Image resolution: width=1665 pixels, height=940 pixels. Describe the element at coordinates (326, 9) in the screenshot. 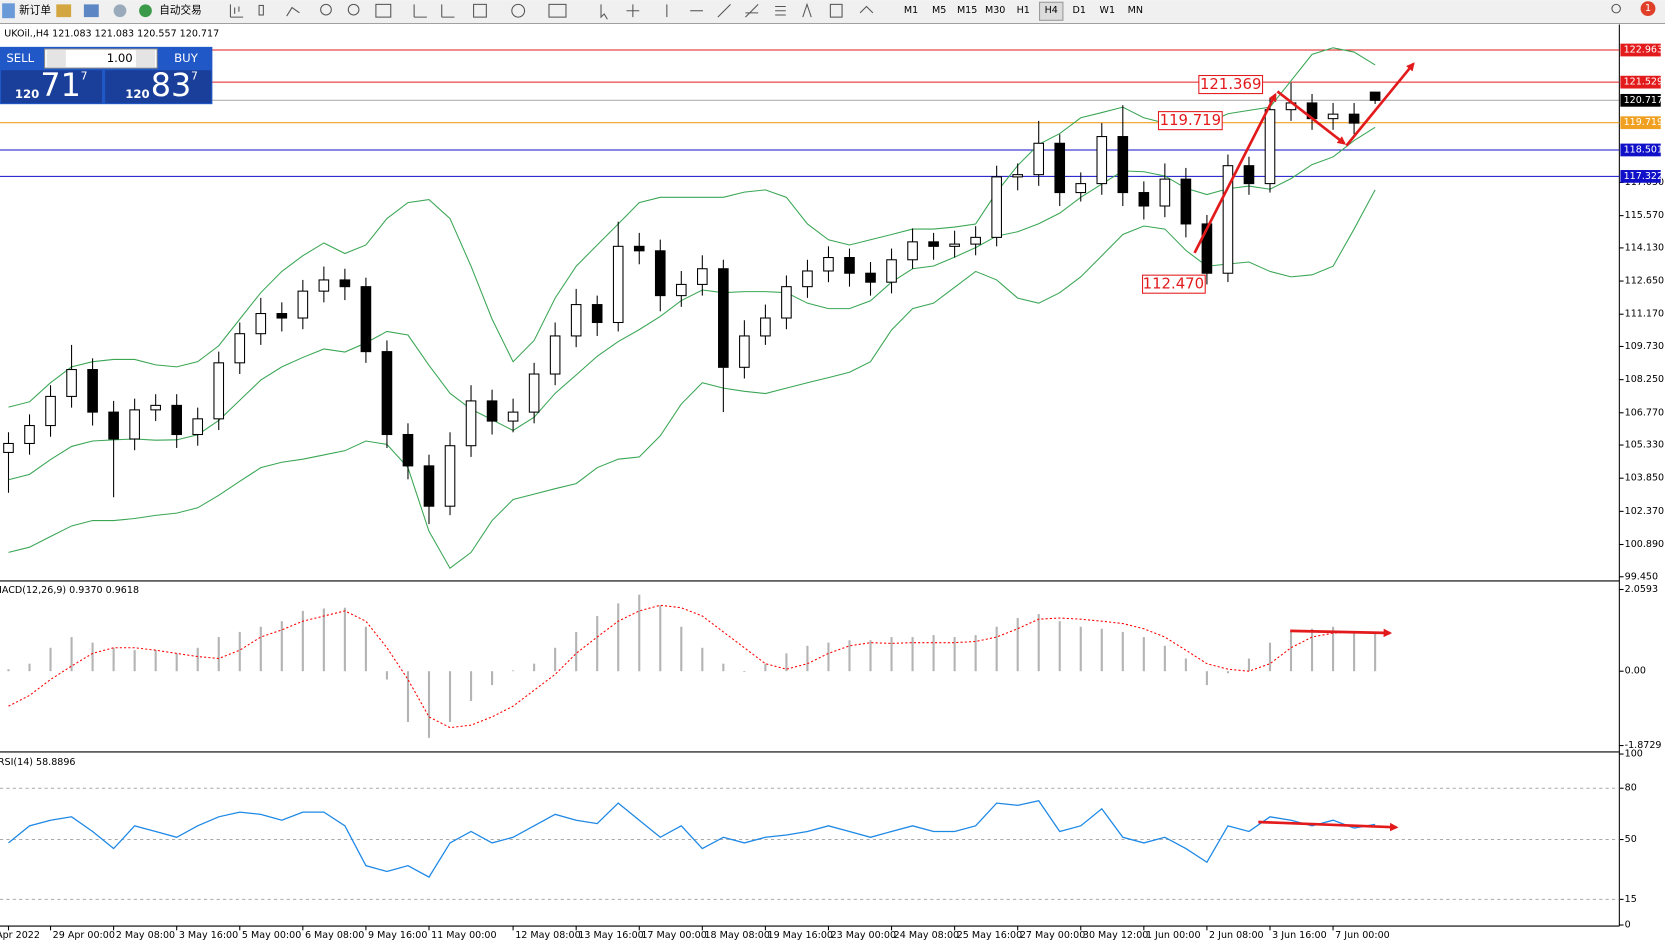

I see `zoom-in` at that location.